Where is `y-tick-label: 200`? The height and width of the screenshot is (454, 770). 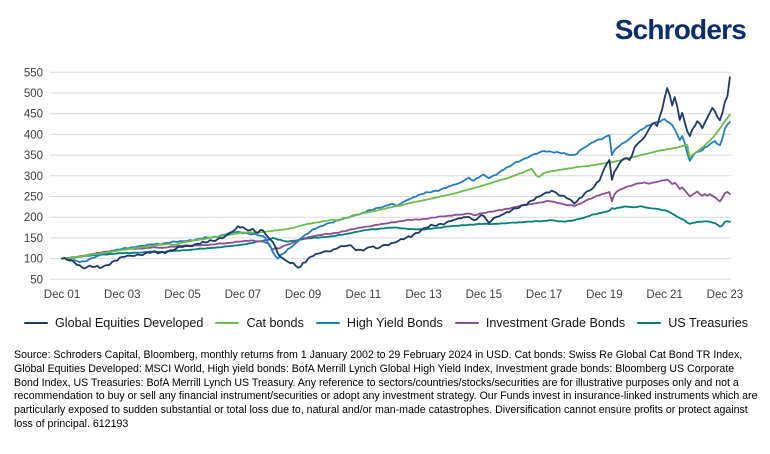
y-tick-label: 200 is located at coordinates (33, 218).